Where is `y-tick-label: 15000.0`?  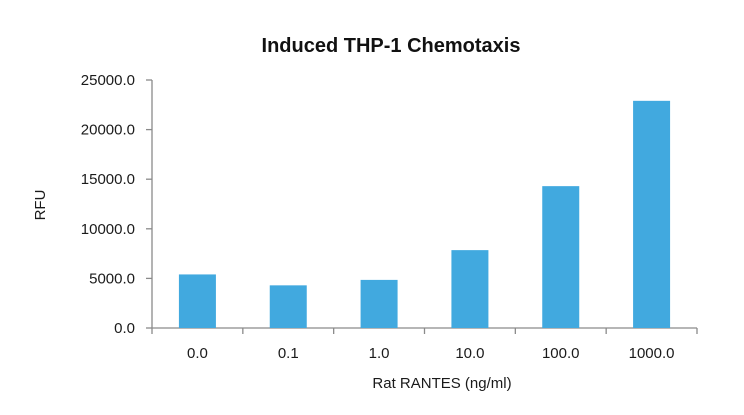 y-tick-label: 15000.0 is located at coordinates (108, 179).